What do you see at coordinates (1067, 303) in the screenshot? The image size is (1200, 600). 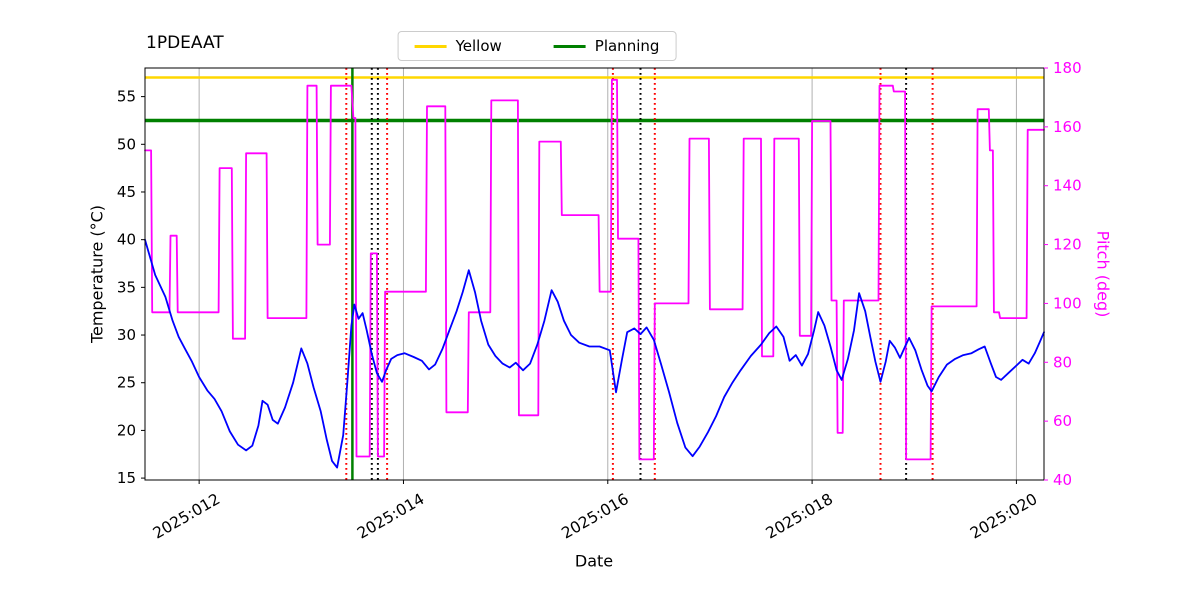 I see `y-right-tick-label: 100` at bounding box center [1067, 303].